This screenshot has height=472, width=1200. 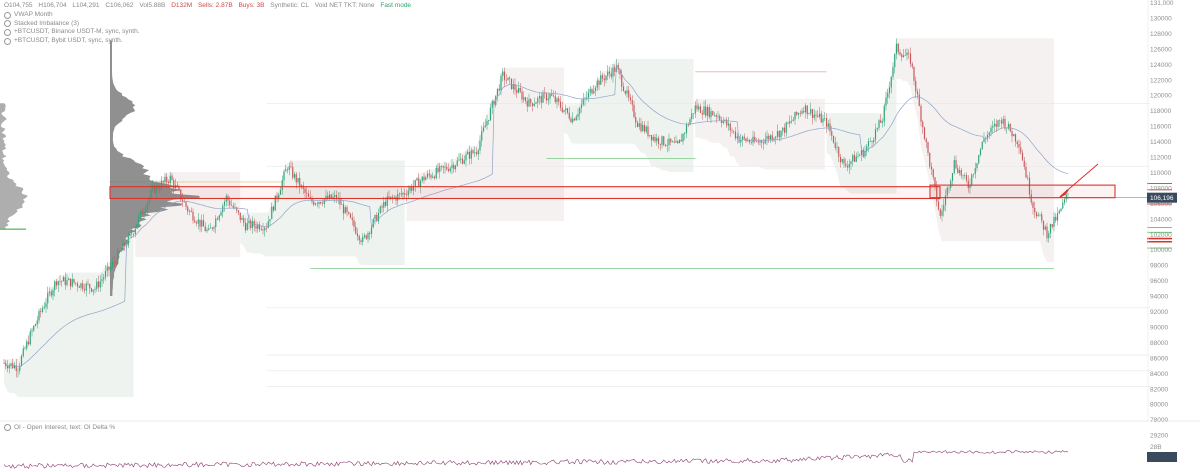 I want to click on volume-profile-shape, so click(x=155, y=168).